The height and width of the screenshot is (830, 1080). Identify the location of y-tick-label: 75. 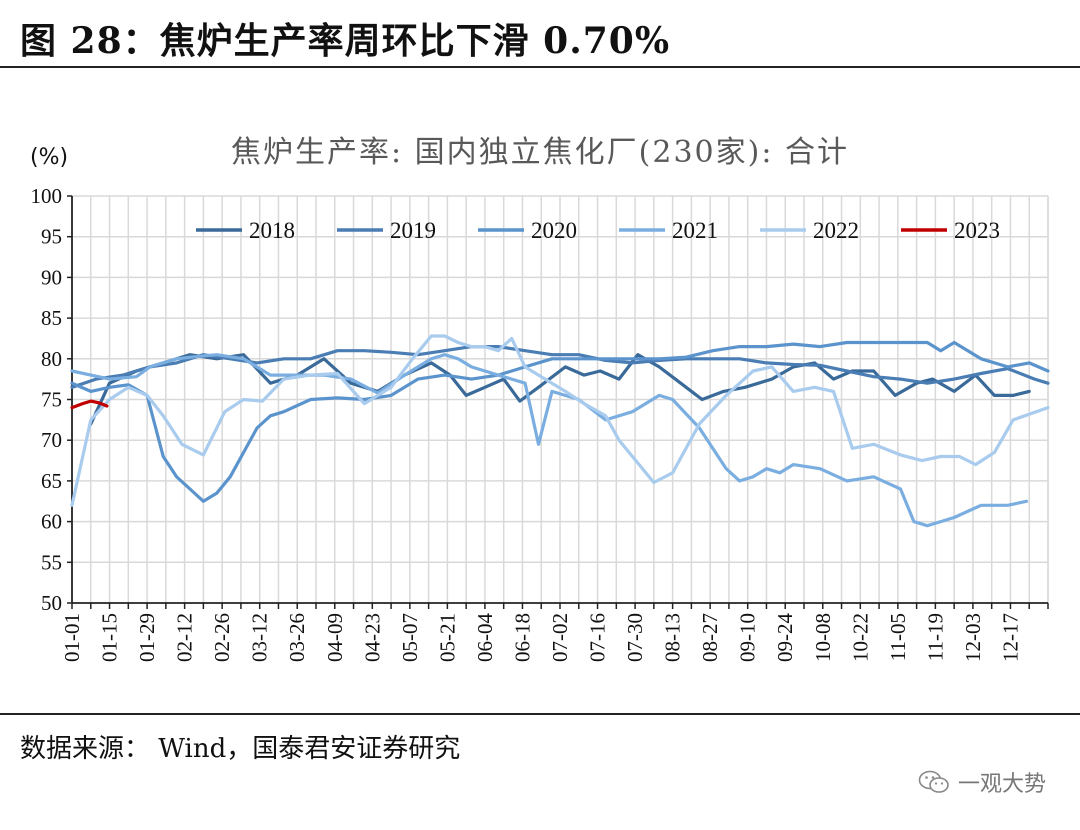
(51, 400).